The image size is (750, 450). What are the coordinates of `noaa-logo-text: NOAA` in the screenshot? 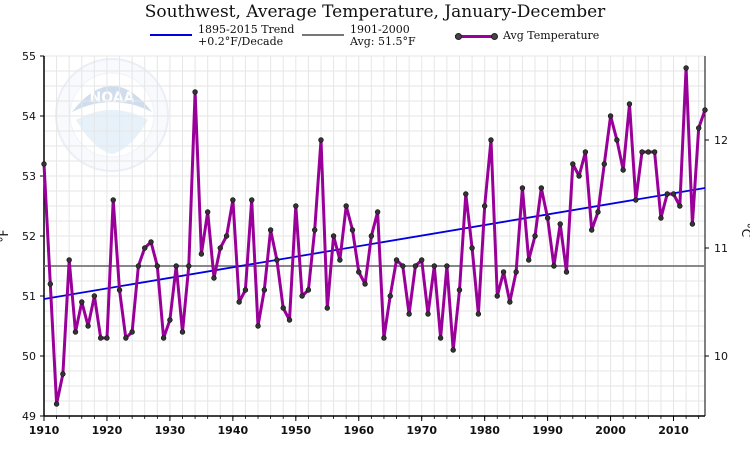 It's located at (112, 98).